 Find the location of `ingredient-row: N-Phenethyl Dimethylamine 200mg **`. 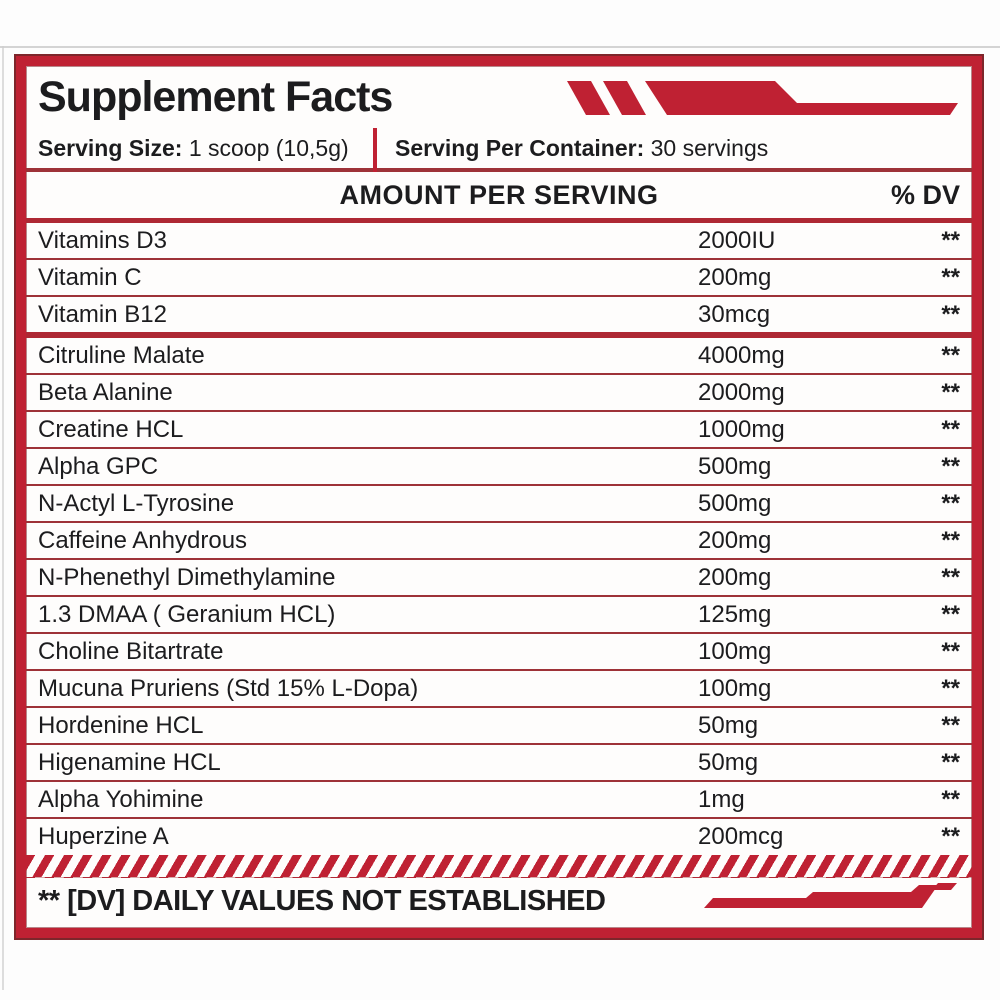

ingredient-row: N-Phenethyl Dimethylamine 200mg ** is located at coordinates (499, 578).